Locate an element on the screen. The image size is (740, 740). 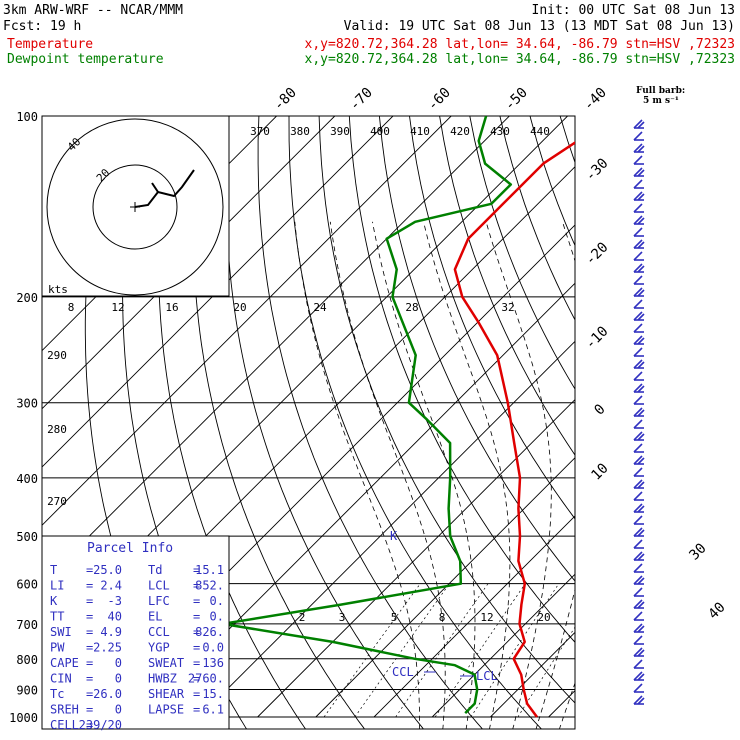
parcel-row-label: Tc is located at coordinates (57, 694).